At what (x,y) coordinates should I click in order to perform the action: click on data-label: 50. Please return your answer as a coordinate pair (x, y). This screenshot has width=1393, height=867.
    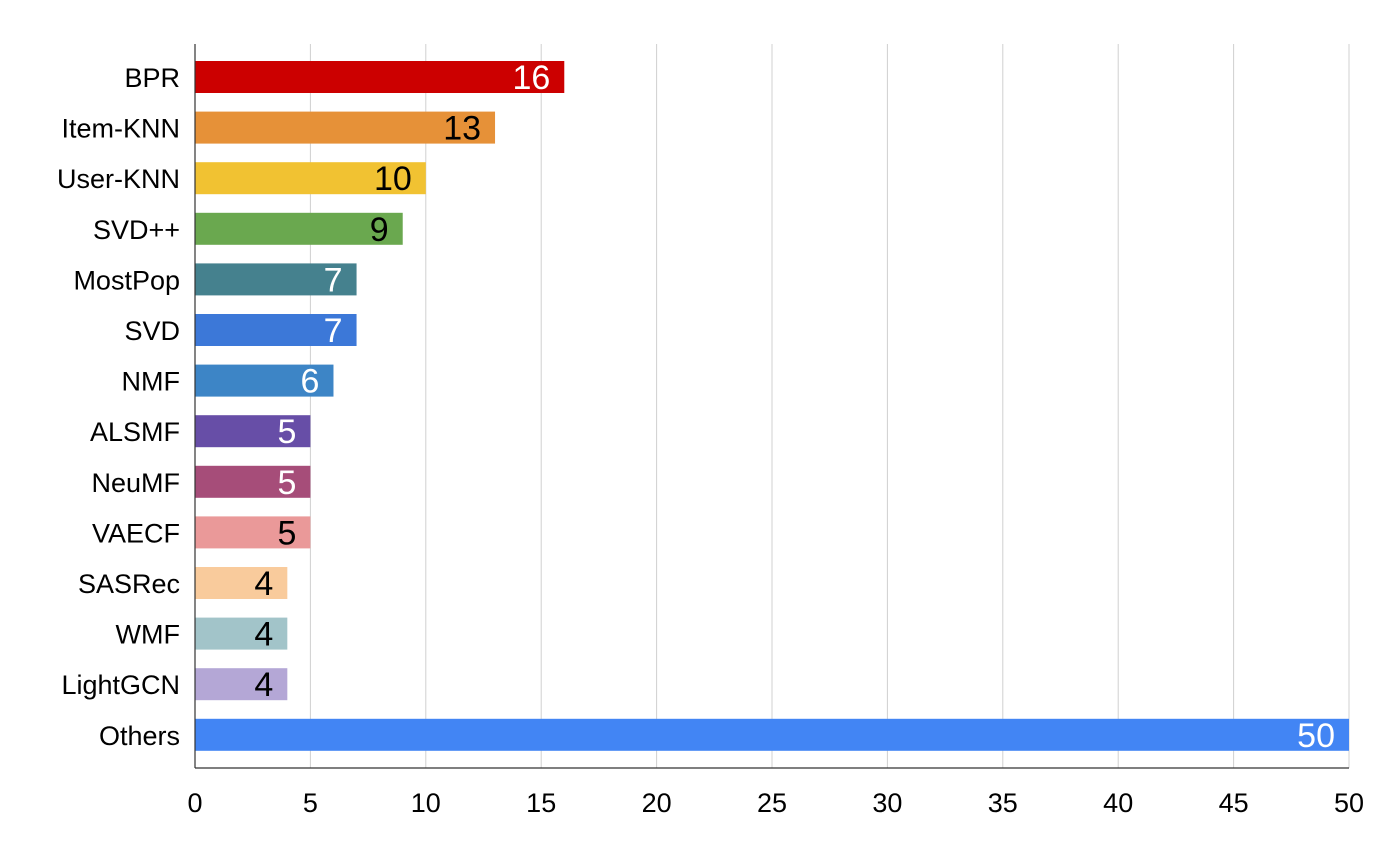
    Looking at the image, I should click on (1316, 736).